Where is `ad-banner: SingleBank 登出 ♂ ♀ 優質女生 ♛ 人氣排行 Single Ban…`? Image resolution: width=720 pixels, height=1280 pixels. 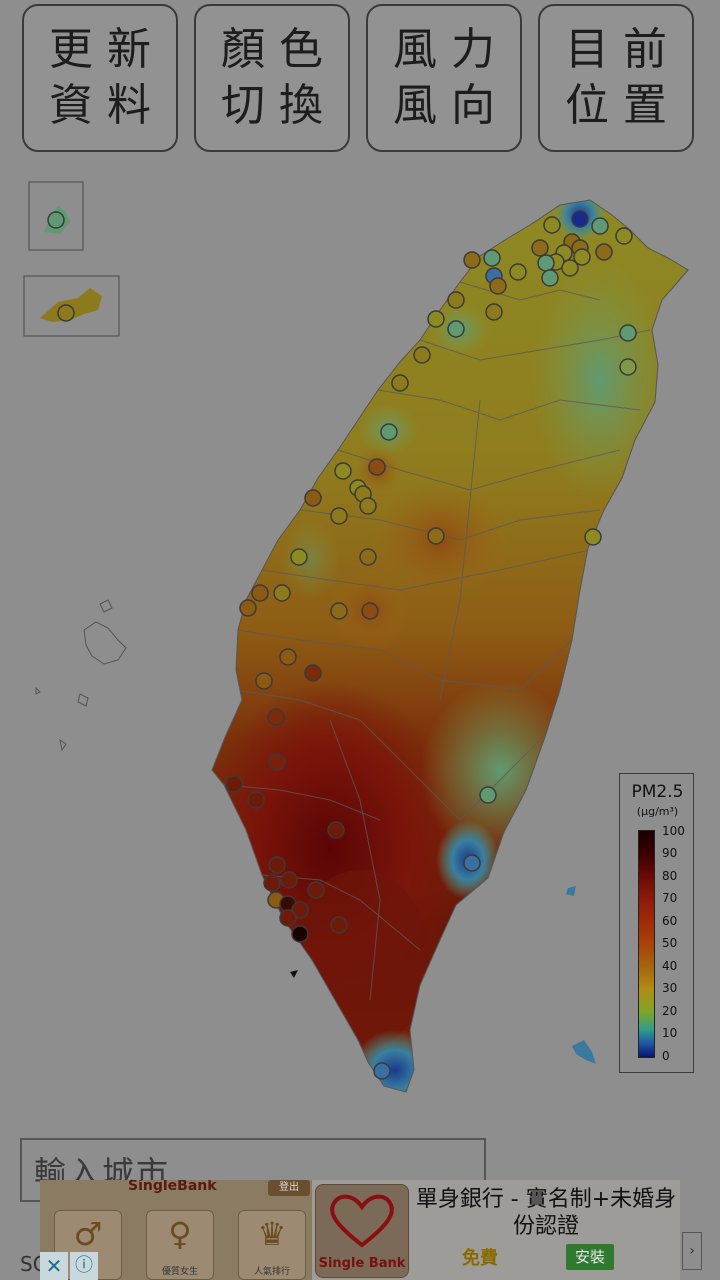 ad-banner: SingleBank 登出 ♂ ♀ 優質女生 ♛ 人氣排行 Single Ban… is located at coordinates (360, 1230).